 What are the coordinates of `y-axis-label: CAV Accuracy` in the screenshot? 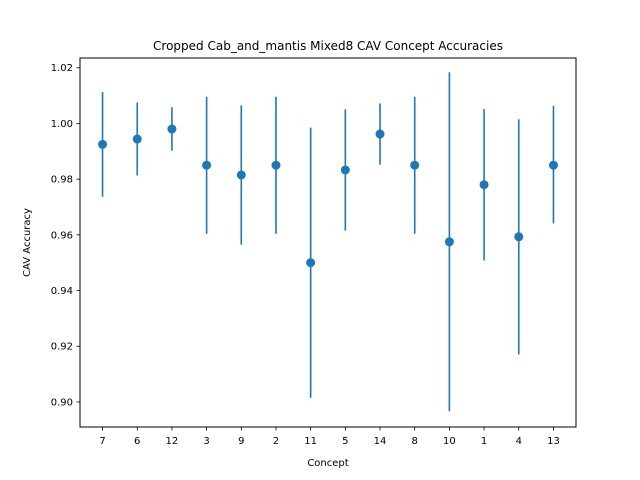 It's located at (27, 242).